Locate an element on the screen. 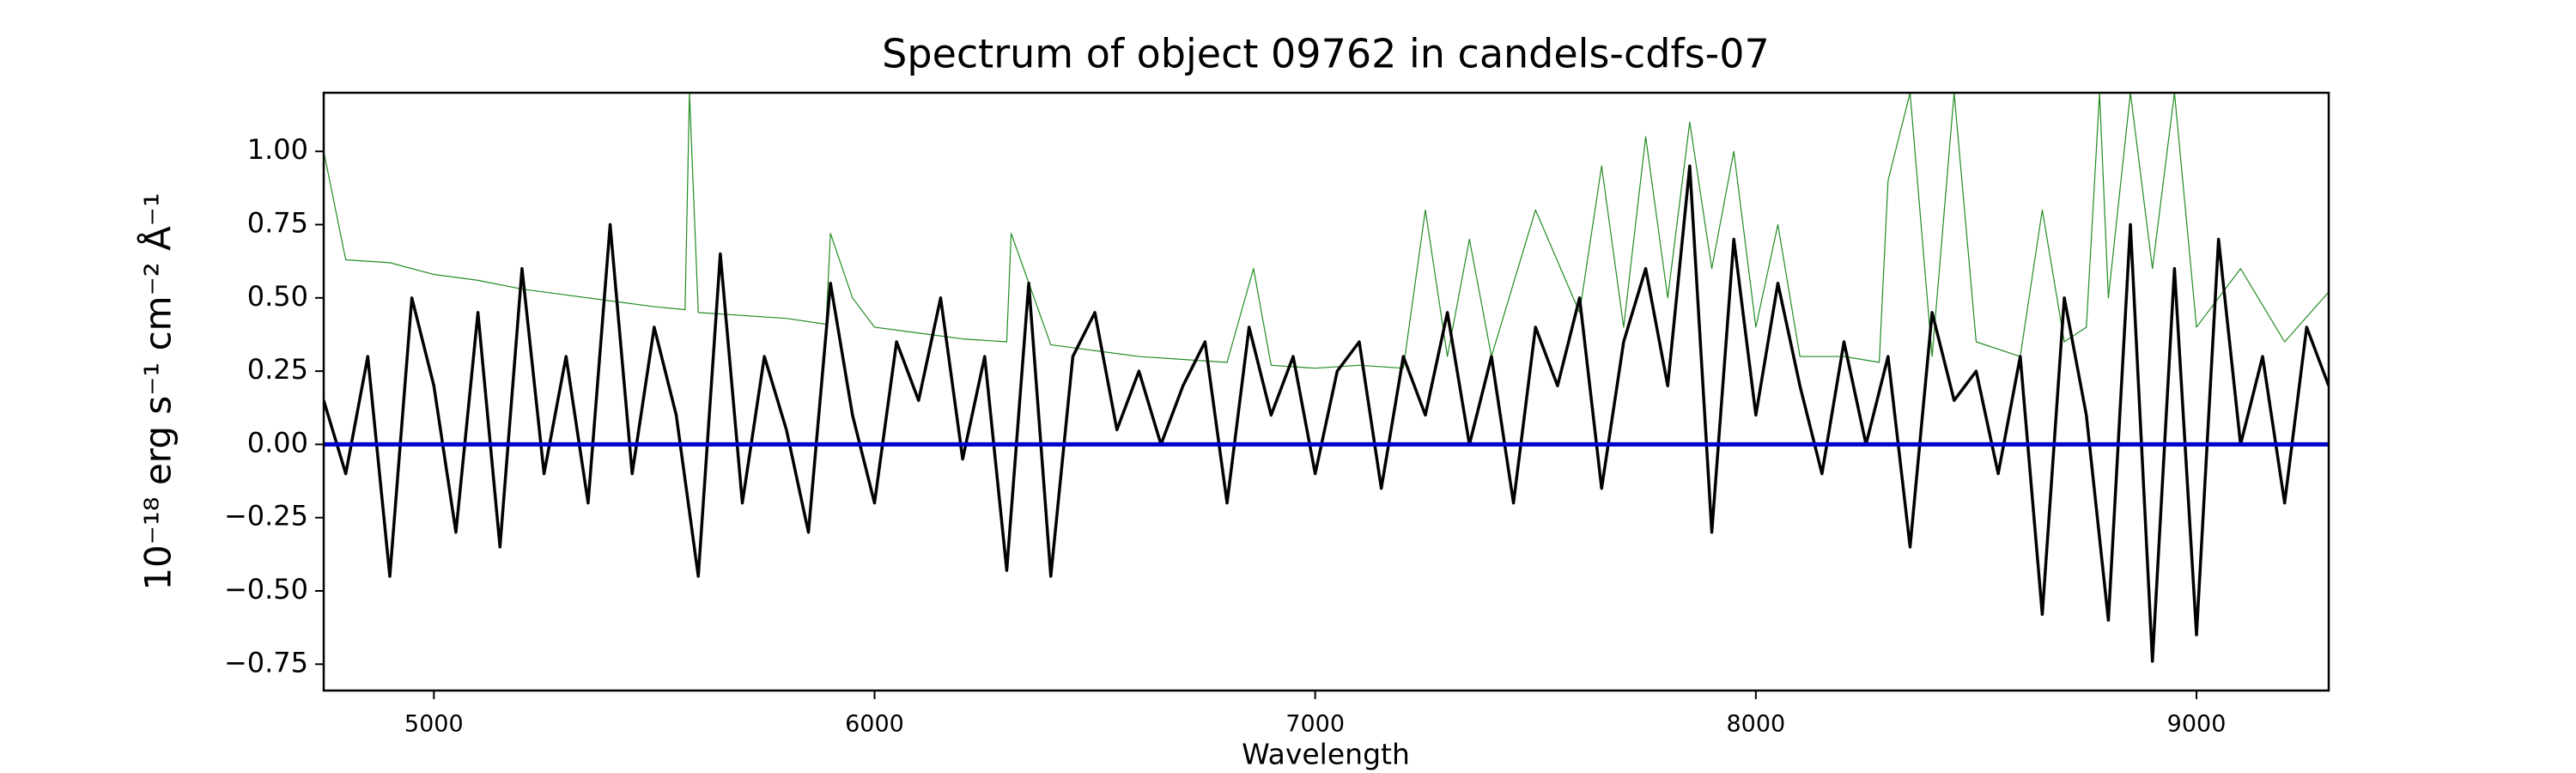 This screenshot has width=2576, height=773. y-tick-label: 1.00 is located at coordinates (278, 149).